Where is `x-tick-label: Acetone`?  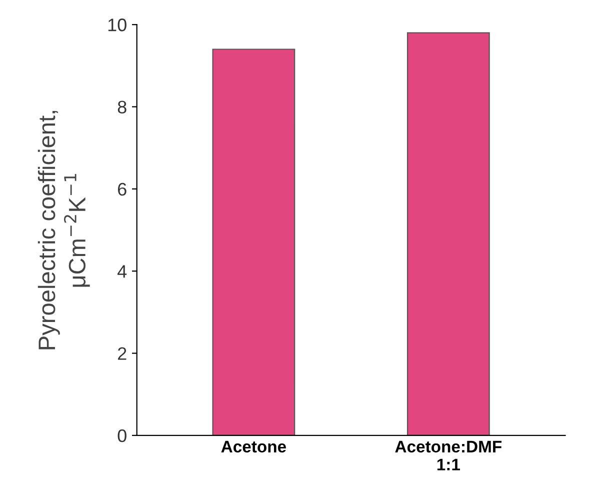 x-tick-label: Acetone is located at coordinates (253, 446).